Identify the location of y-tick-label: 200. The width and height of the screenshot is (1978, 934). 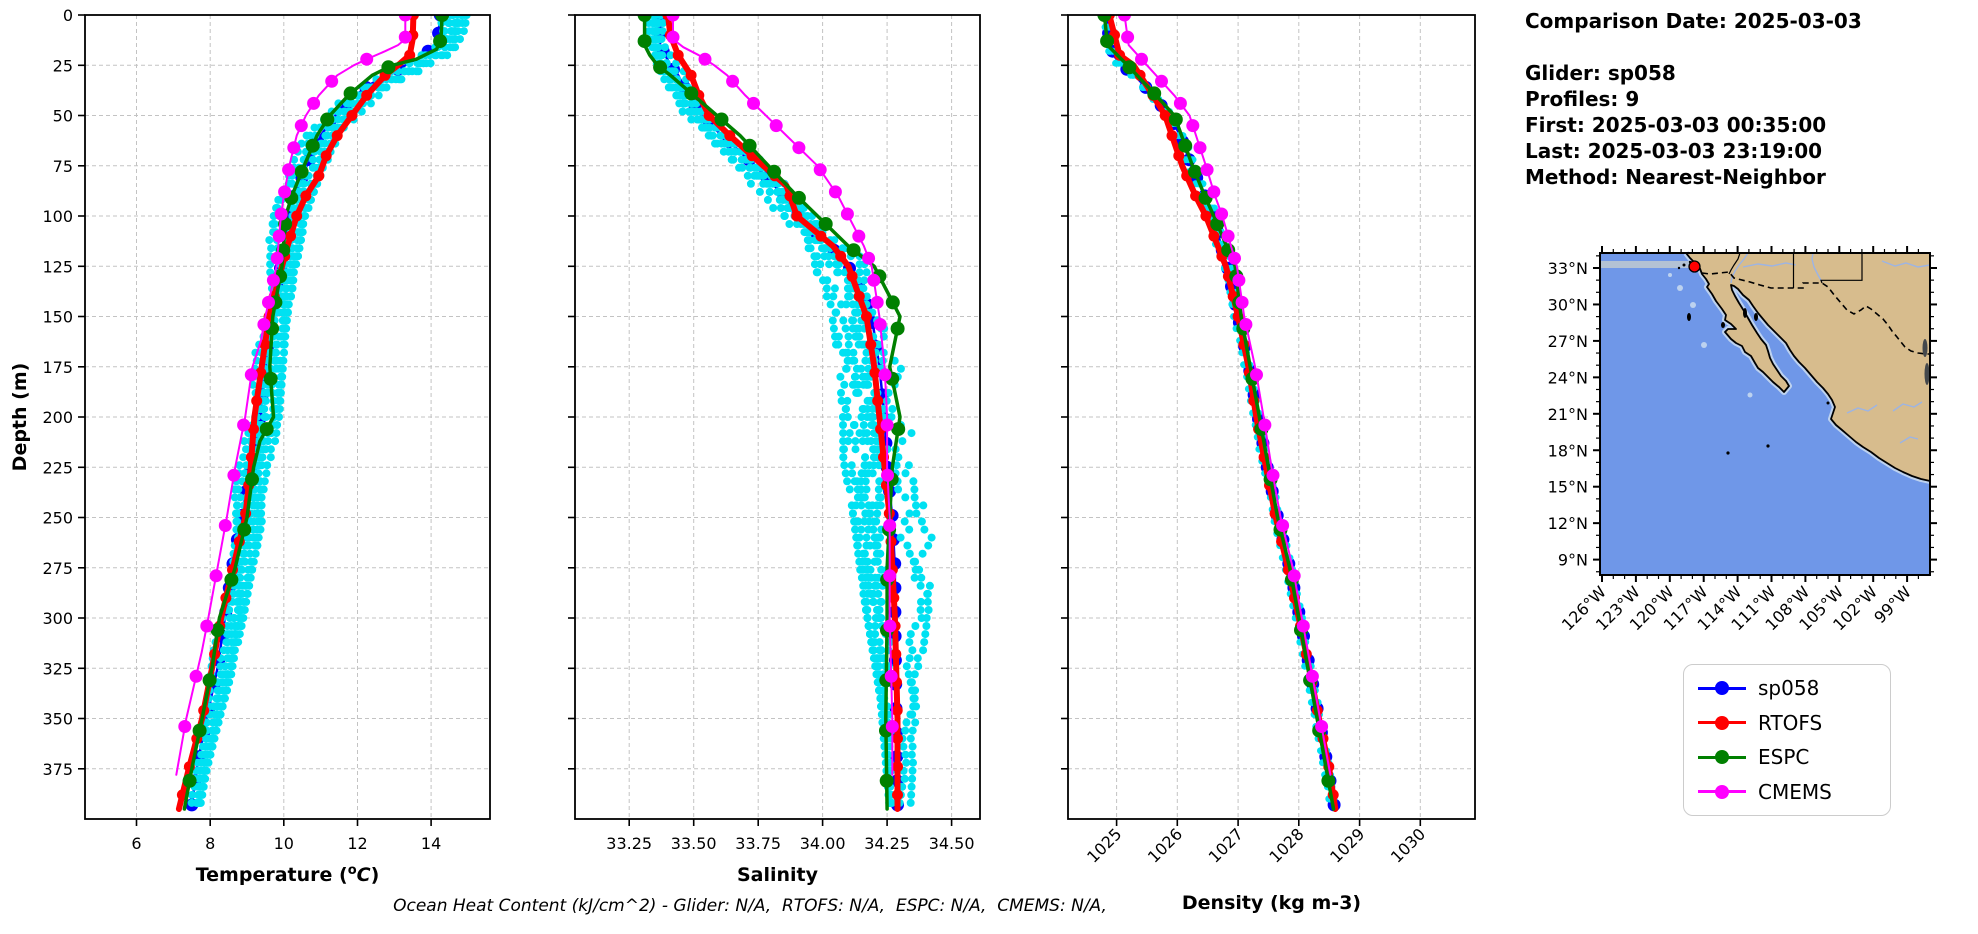
(57, 417).